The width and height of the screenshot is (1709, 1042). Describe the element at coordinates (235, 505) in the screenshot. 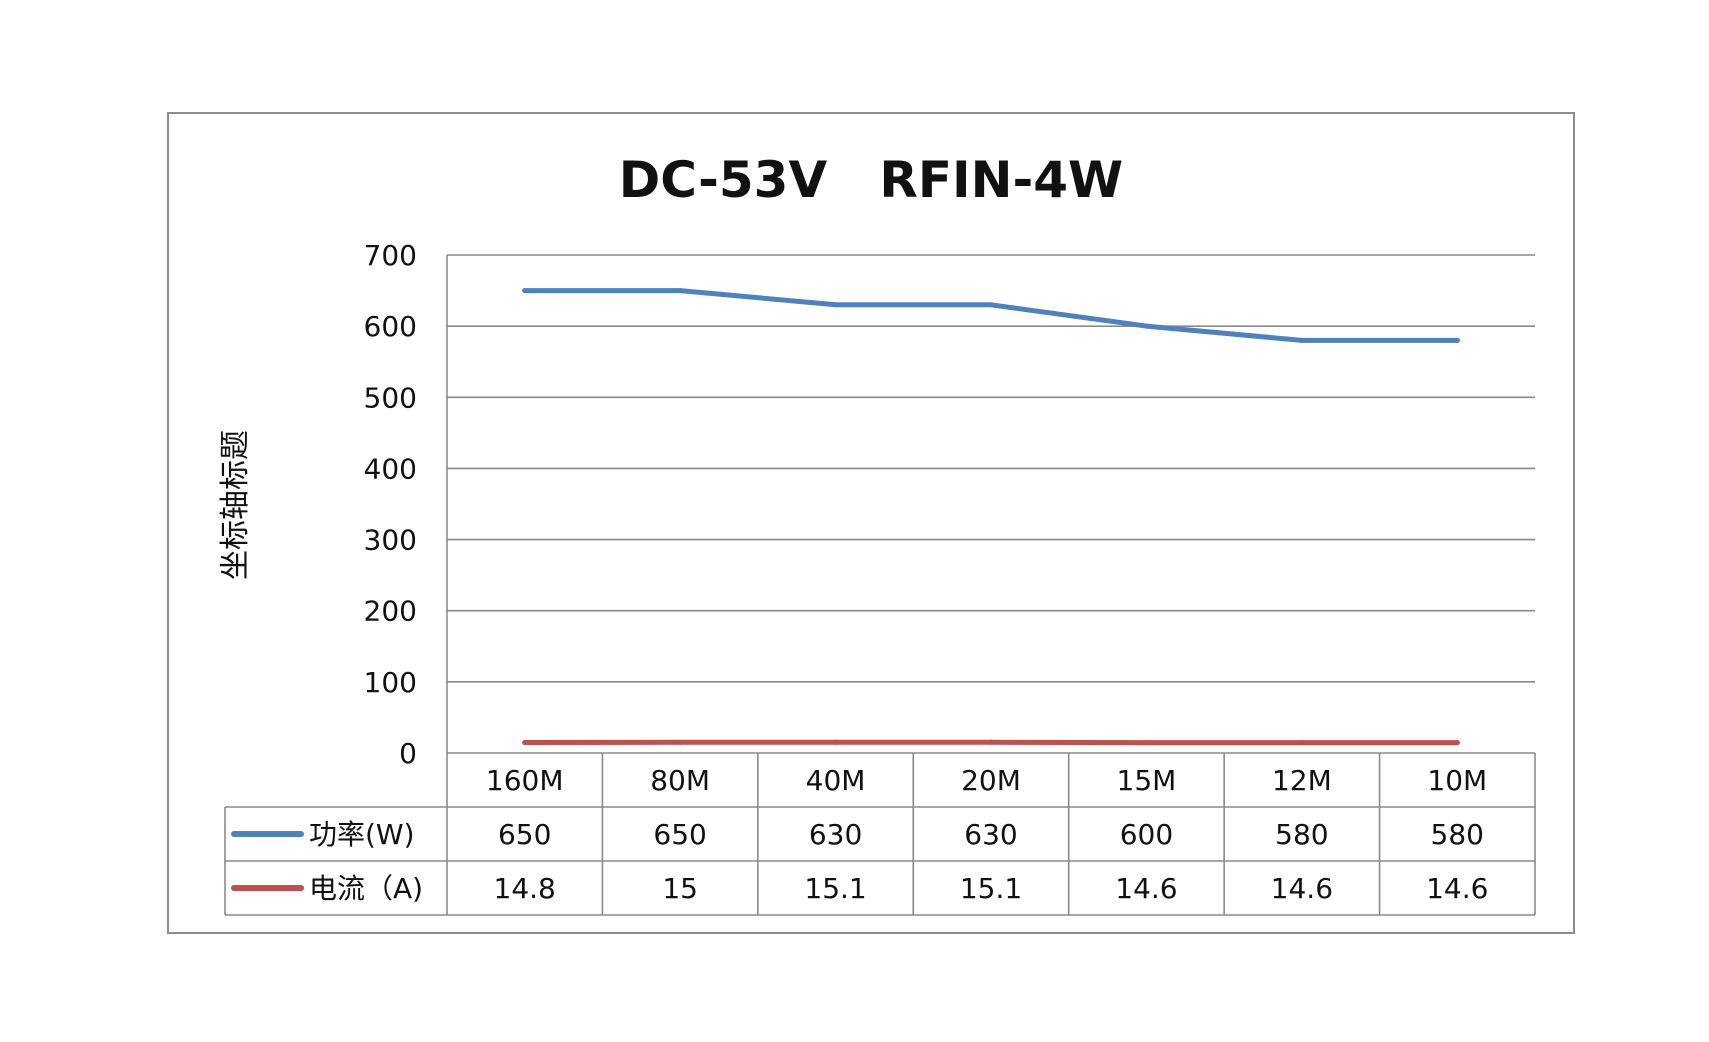

I see `y-axis-title: 坐标轴标题` at that location.